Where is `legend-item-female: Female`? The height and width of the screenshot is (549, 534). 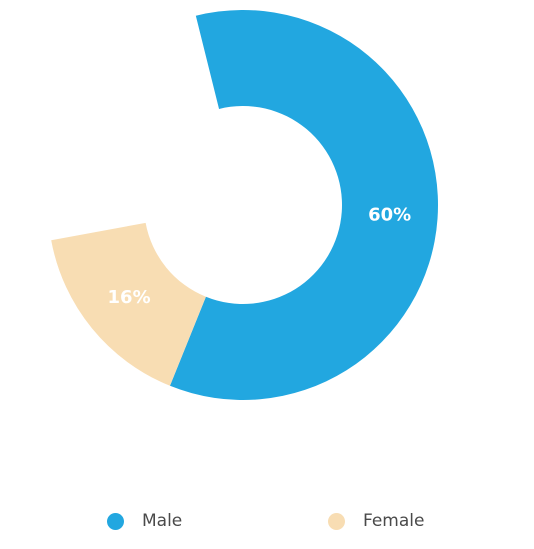
legend-item-female: Female is located at coordinates (376, 521).